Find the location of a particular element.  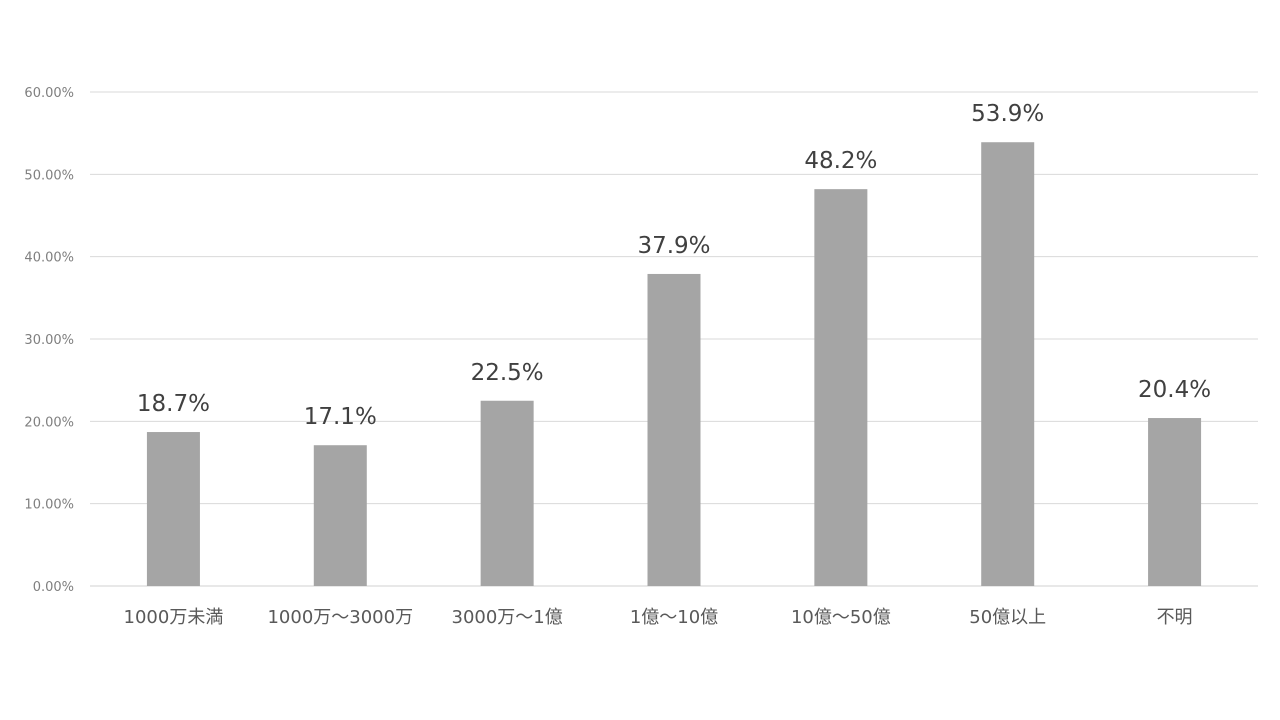

y-tick-label: 30.00% is located at coordinates (49, 340).